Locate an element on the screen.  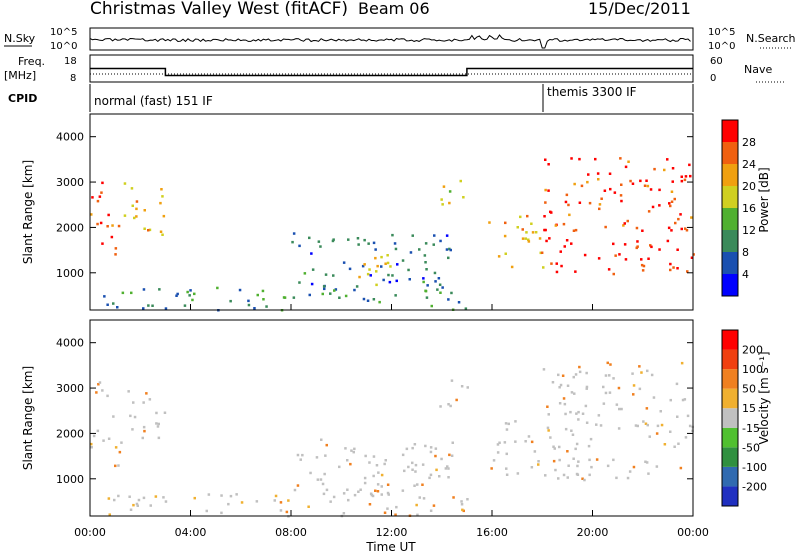
cpid-panel: CPID normal (fast) 151 IF themis 3300 IF is located at coordinates (351, 98).